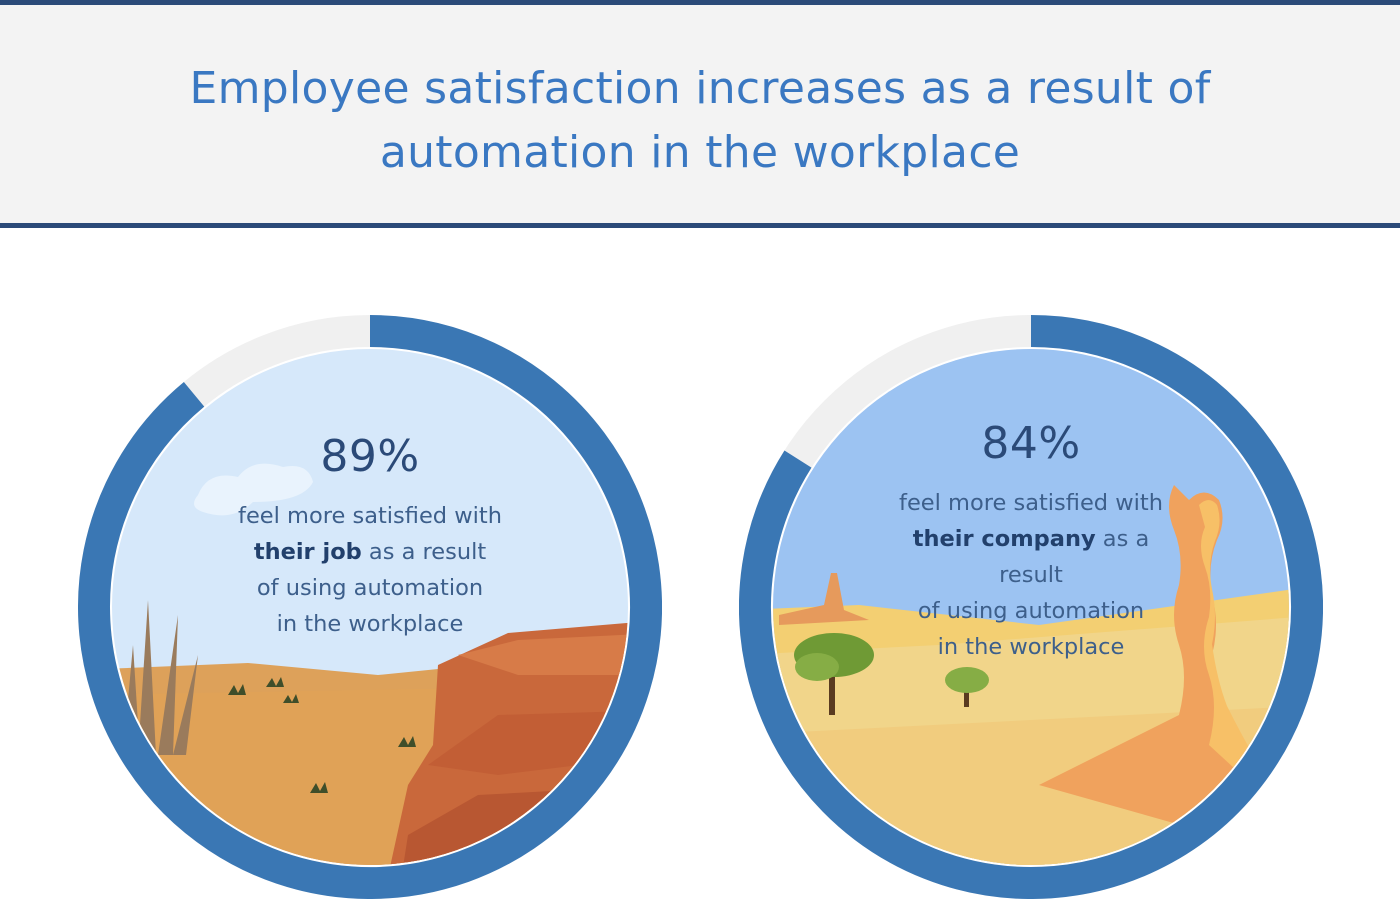  Describe the element at coordinates (1031, 443) in the screenshot. I see `value-label: 84%` at that location.